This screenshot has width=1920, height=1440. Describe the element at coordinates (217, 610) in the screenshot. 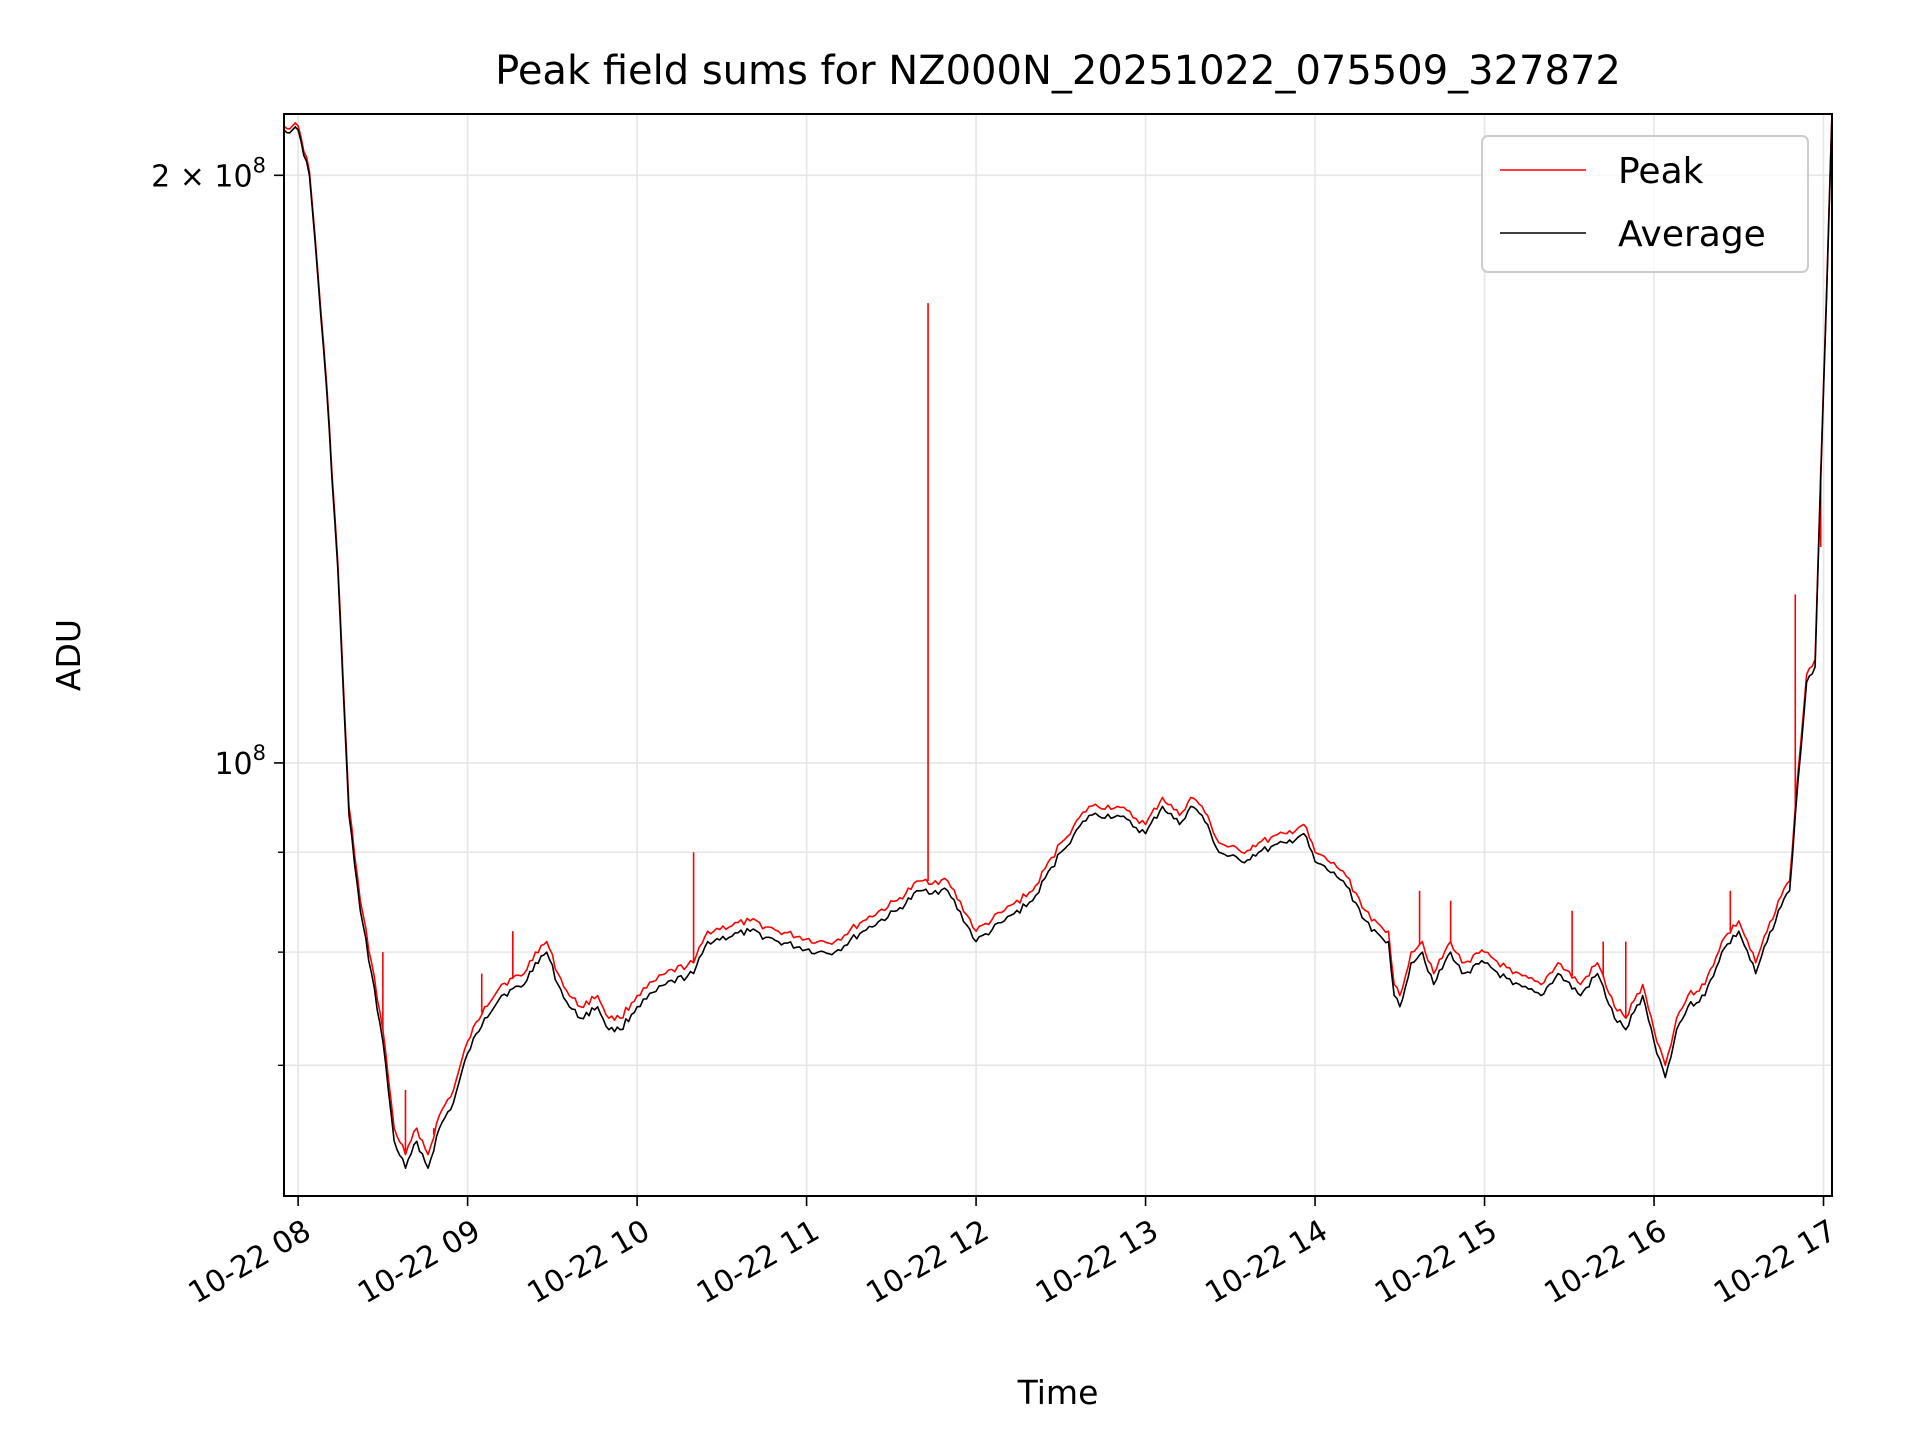

I see `y-axis: 2 × 108 108` at that location.